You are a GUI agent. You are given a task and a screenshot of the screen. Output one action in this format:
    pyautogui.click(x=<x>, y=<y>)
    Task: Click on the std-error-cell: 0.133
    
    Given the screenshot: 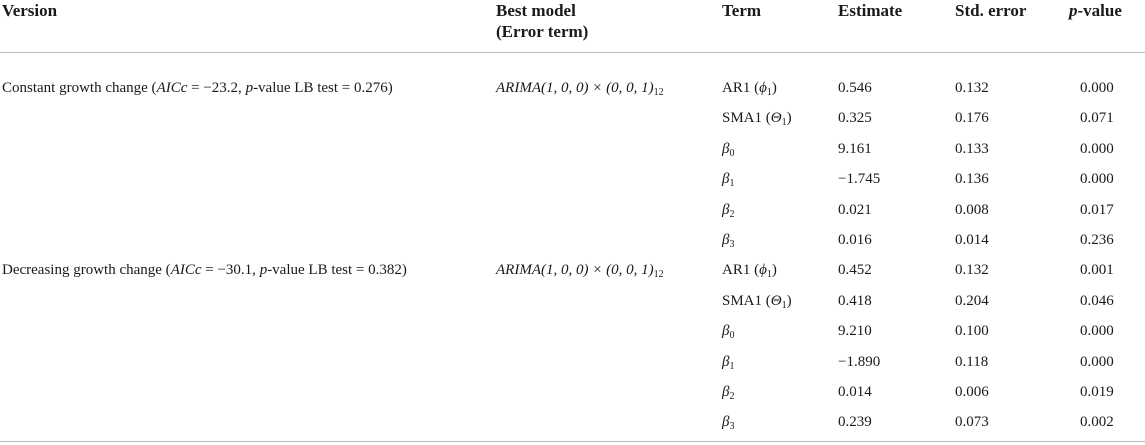 What is the action you would take?
    pyautogui.click(x=972, y=149)
    